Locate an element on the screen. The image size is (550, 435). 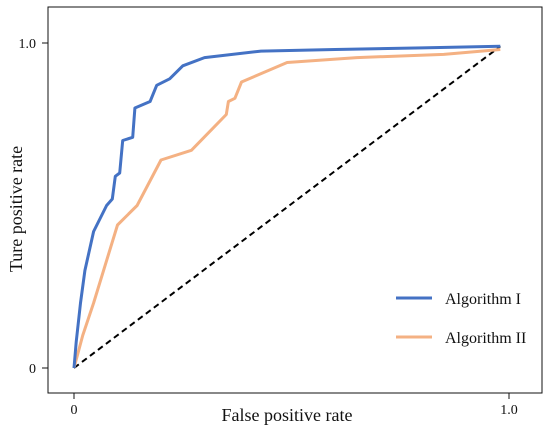
y-ticks: 0 1.0 is located at coordinates (33, 207).